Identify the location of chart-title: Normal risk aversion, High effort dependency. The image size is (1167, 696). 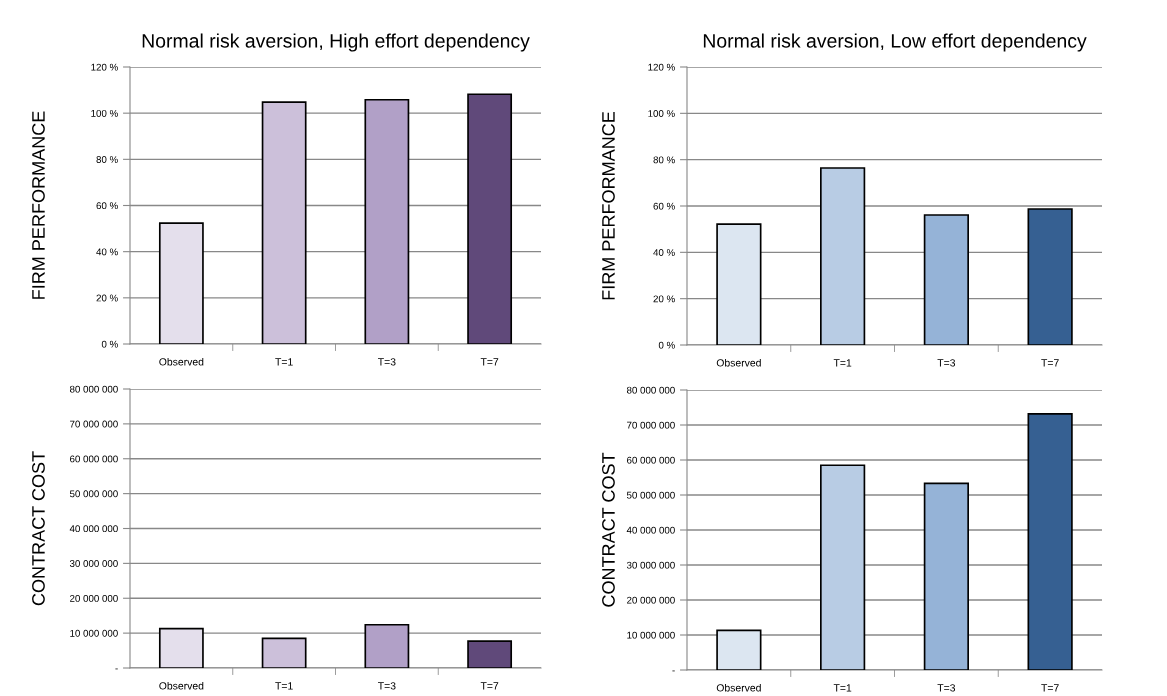
(336, 42).